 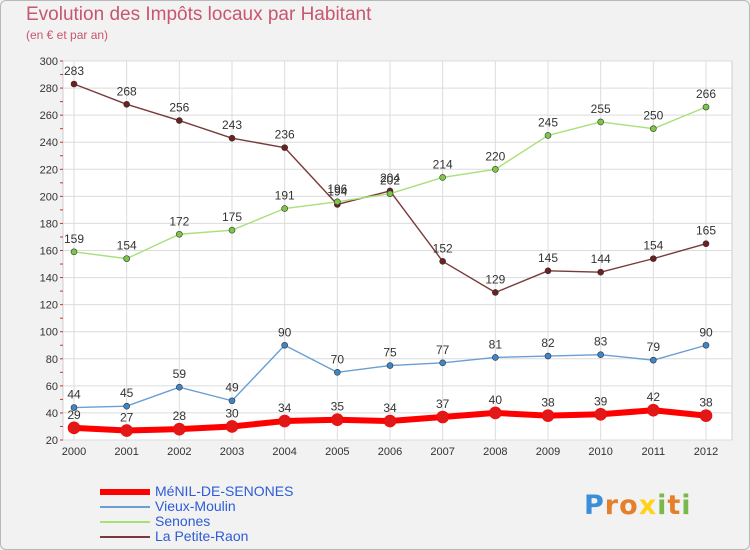 I want to click on x-tick-label: 2008, so click(x=495, y=452).